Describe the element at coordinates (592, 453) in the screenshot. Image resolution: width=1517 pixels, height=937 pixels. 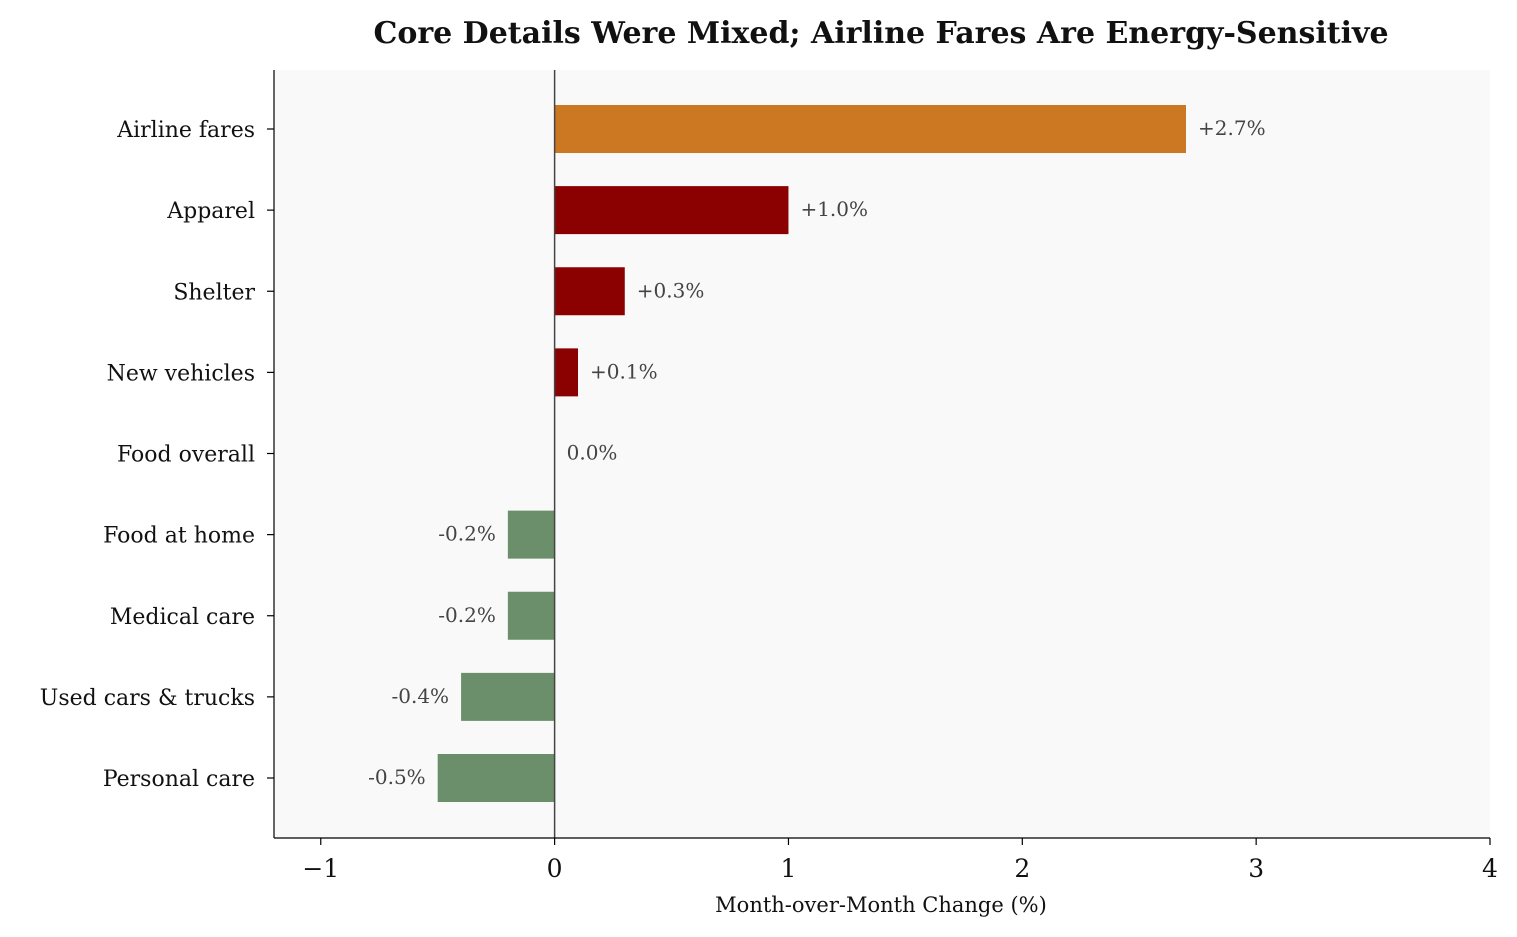
I see `data-label-4: 0.0%` at that location.